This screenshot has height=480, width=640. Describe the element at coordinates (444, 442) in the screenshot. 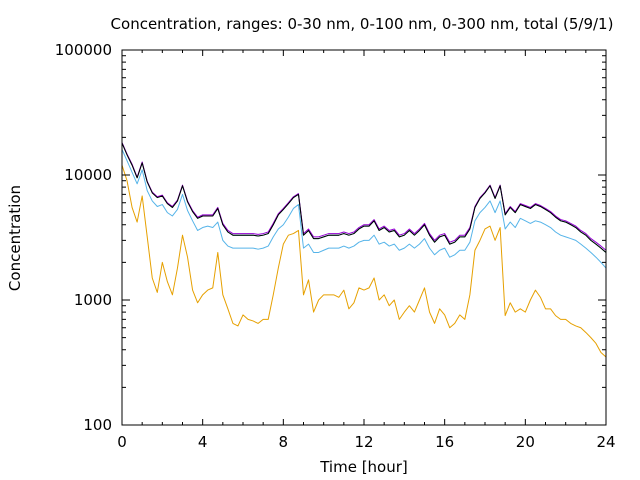

I see `x-tick-label: 16` at that location.